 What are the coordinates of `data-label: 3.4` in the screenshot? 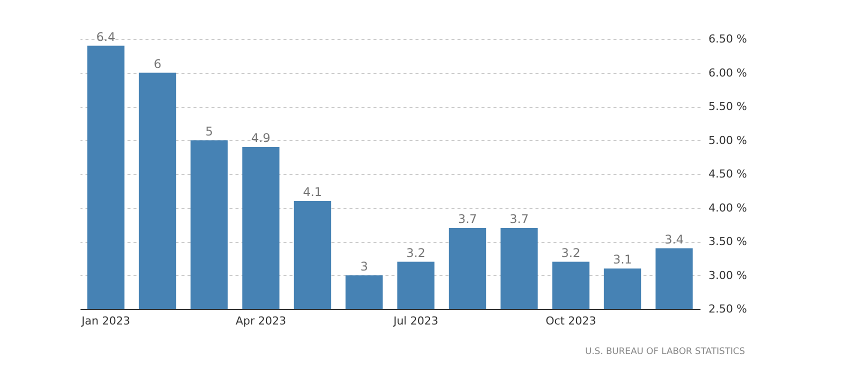 It's located at (674, 239).